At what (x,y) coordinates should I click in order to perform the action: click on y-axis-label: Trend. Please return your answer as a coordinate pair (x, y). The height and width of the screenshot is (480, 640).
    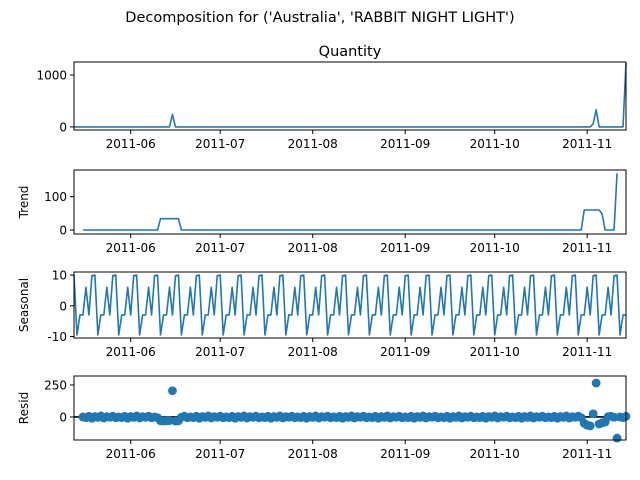
    Looking at the image, I should click on (24, 203).